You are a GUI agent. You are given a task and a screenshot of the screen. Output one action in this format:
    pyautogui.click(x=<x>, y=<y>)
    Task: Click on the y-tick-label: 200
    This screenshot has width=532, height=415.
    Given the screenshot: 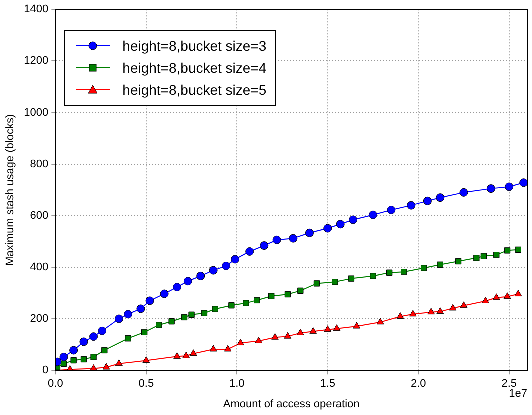 What is the action you would take?
    pyautogui.click(x=39, y=319)
    